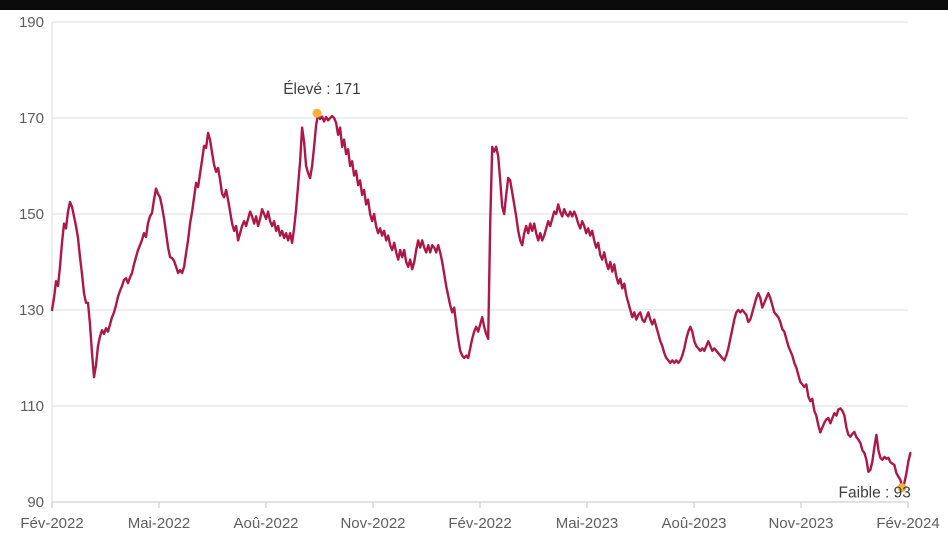 This screenshot has width=948, height=540. What do you see at coordinates (372, 523) in the screenshot?
I see `x-tick-label: Nov-2022` at bounding box center [372, 523].